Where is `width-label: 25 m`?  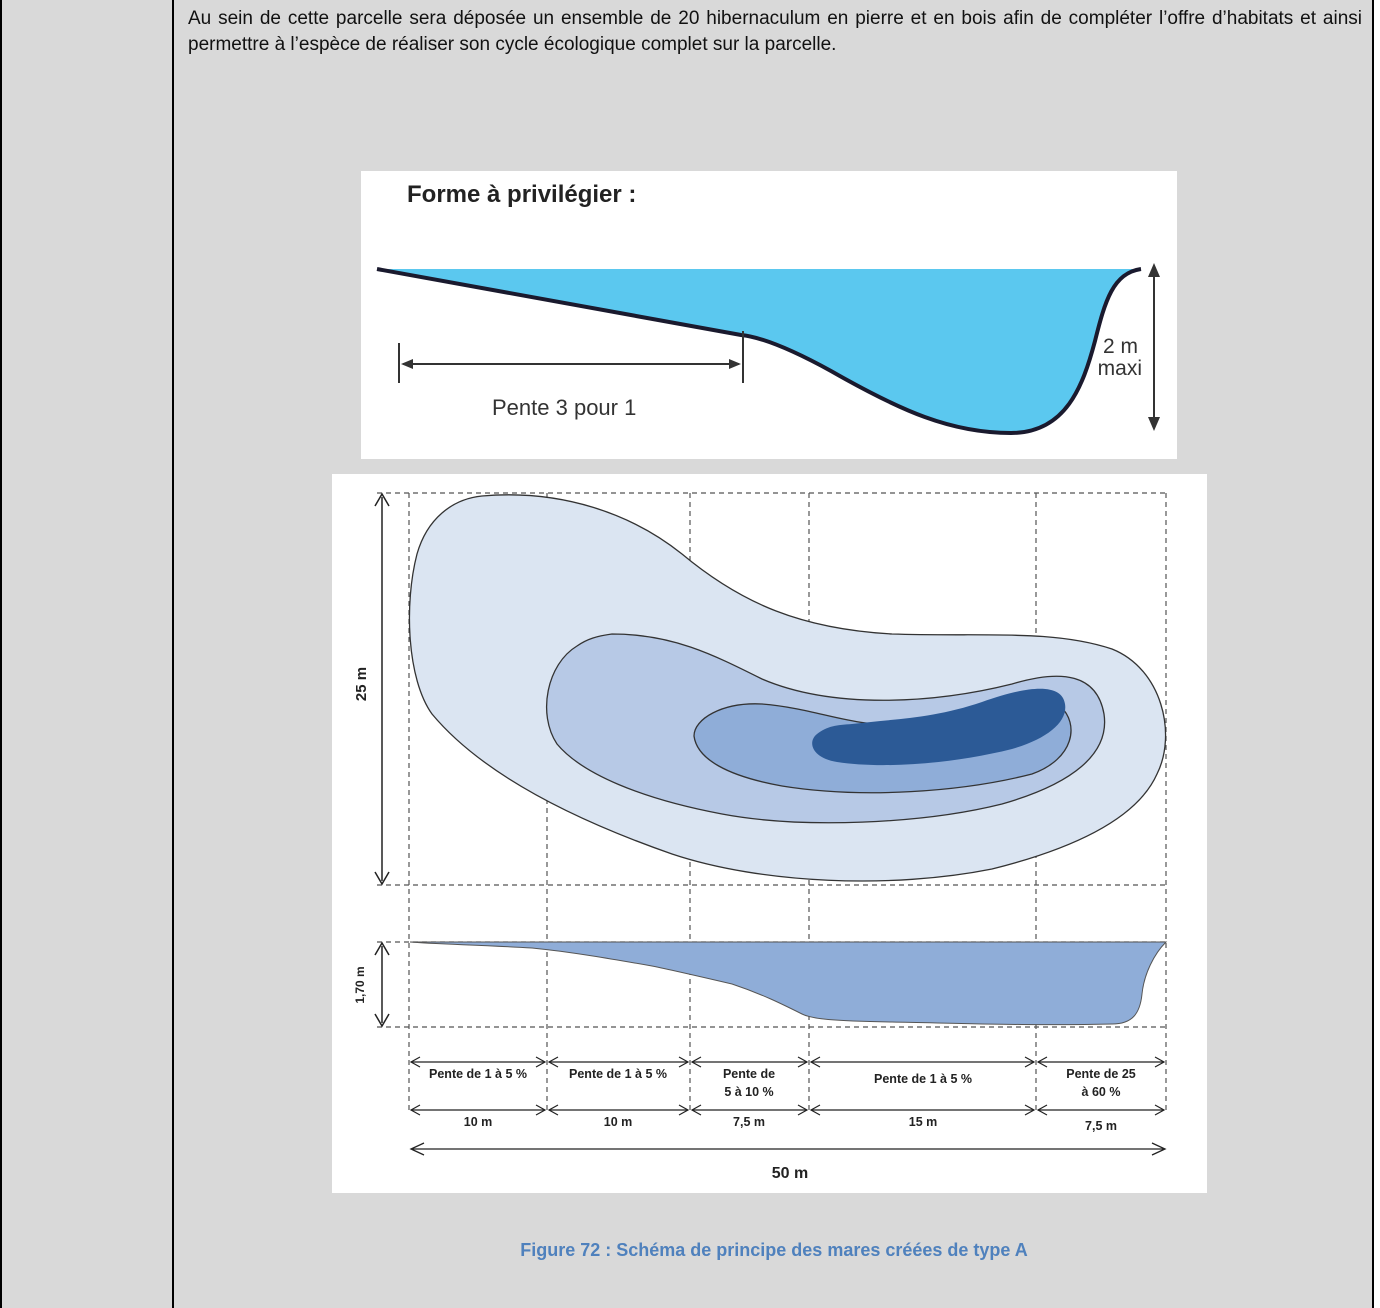 width-label: 25 m is located at coordinates (361, 684).